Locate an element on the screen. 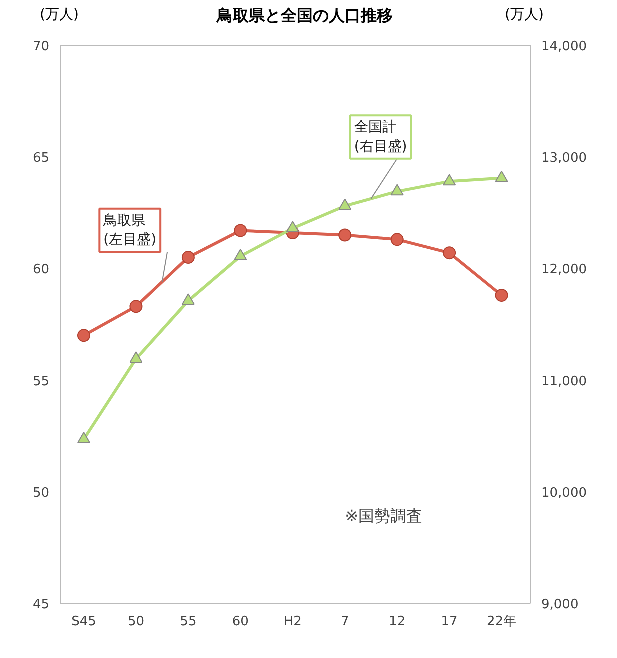 This screenshot has height=658, width=617. x-tick-label: H2 is located at coordinates (293, 622).